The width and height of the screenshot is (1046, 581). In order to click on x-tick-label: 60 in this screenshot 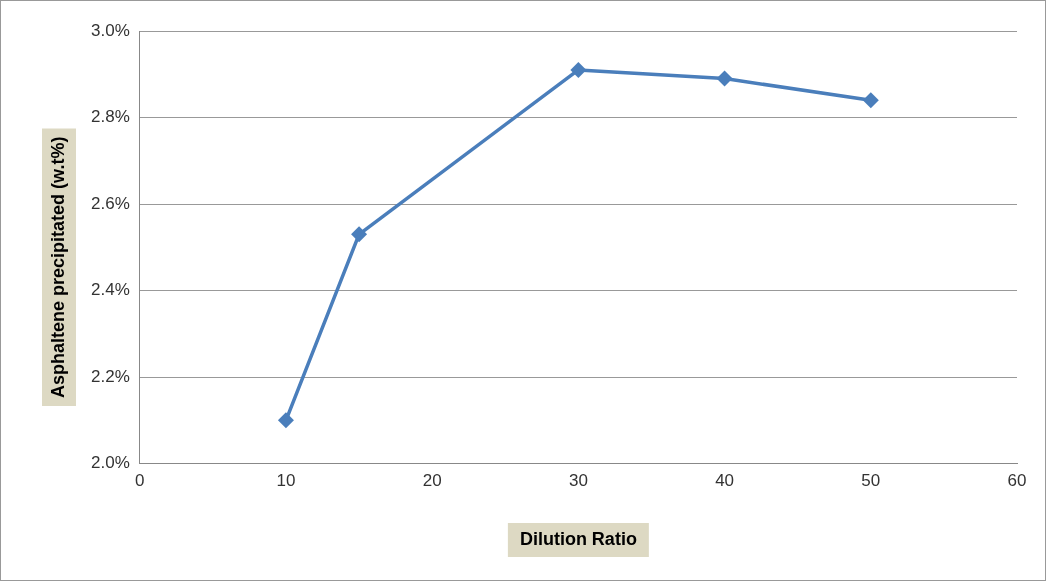, I will do `click(1017, 481)`.